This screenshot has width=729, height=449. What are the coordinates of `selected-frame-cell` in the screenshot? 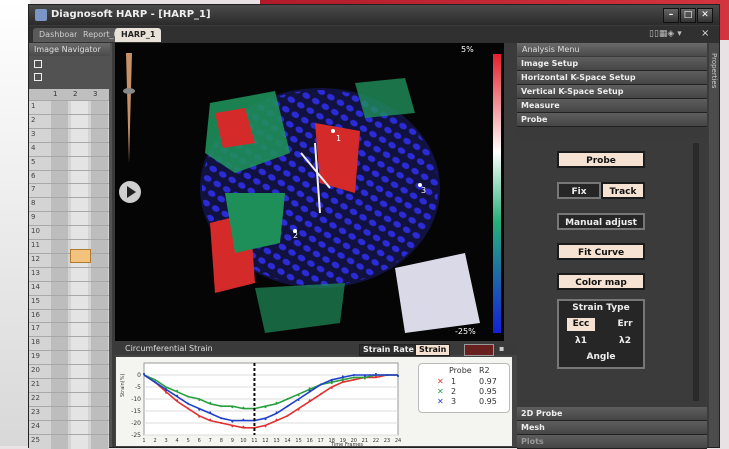 It's located at (80, 256).